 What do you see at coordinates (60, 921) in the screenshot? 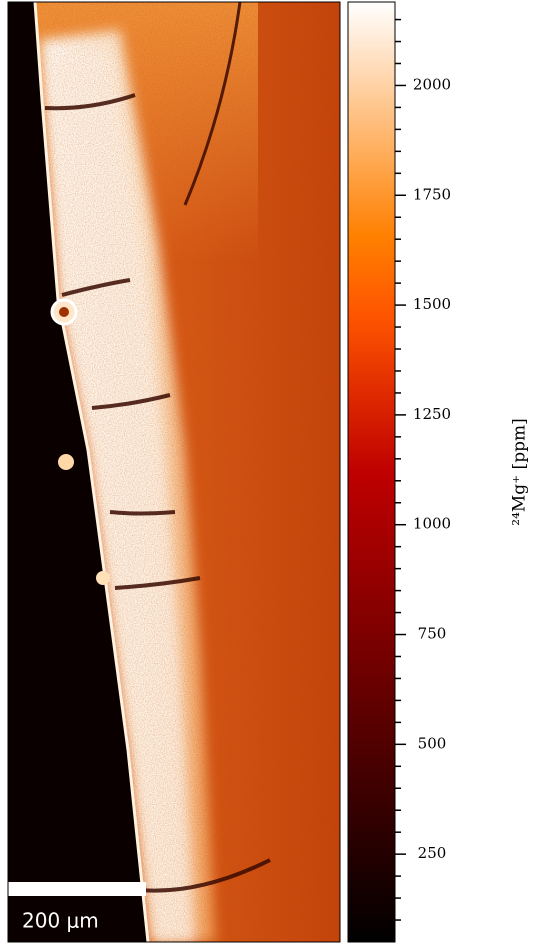
I see `scale-bar-label: 200 μm` at bounding box center [60, 921].